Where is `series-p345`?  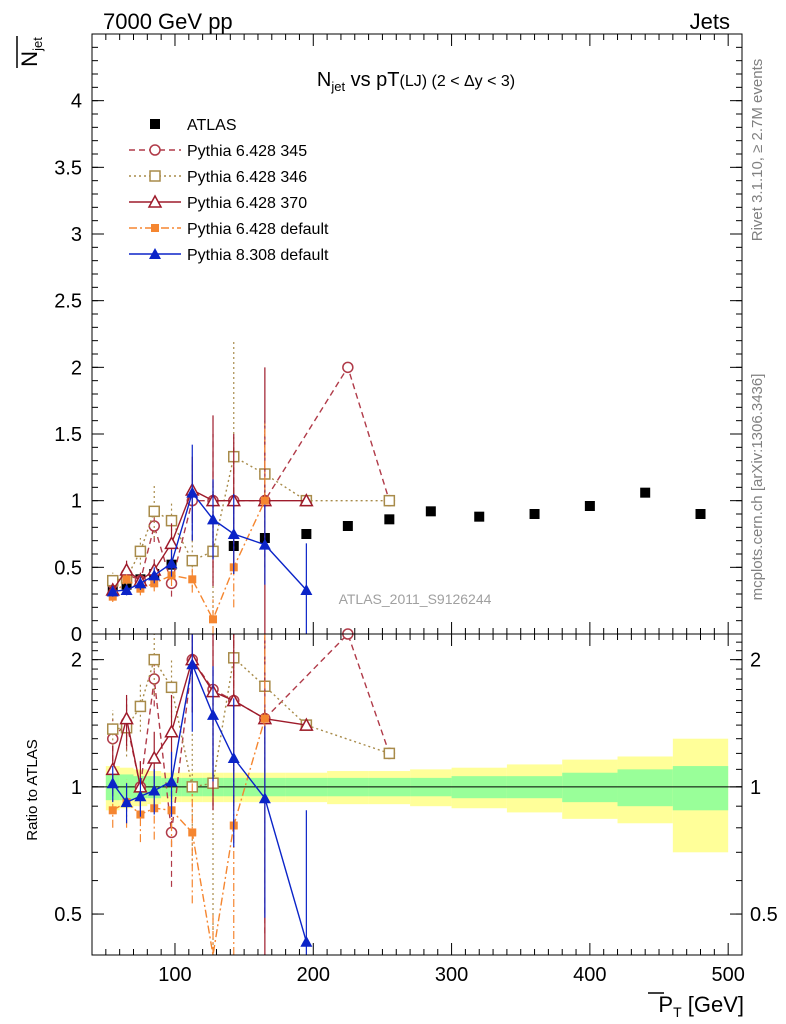
series-p345 is located at coordinates (251, 479).